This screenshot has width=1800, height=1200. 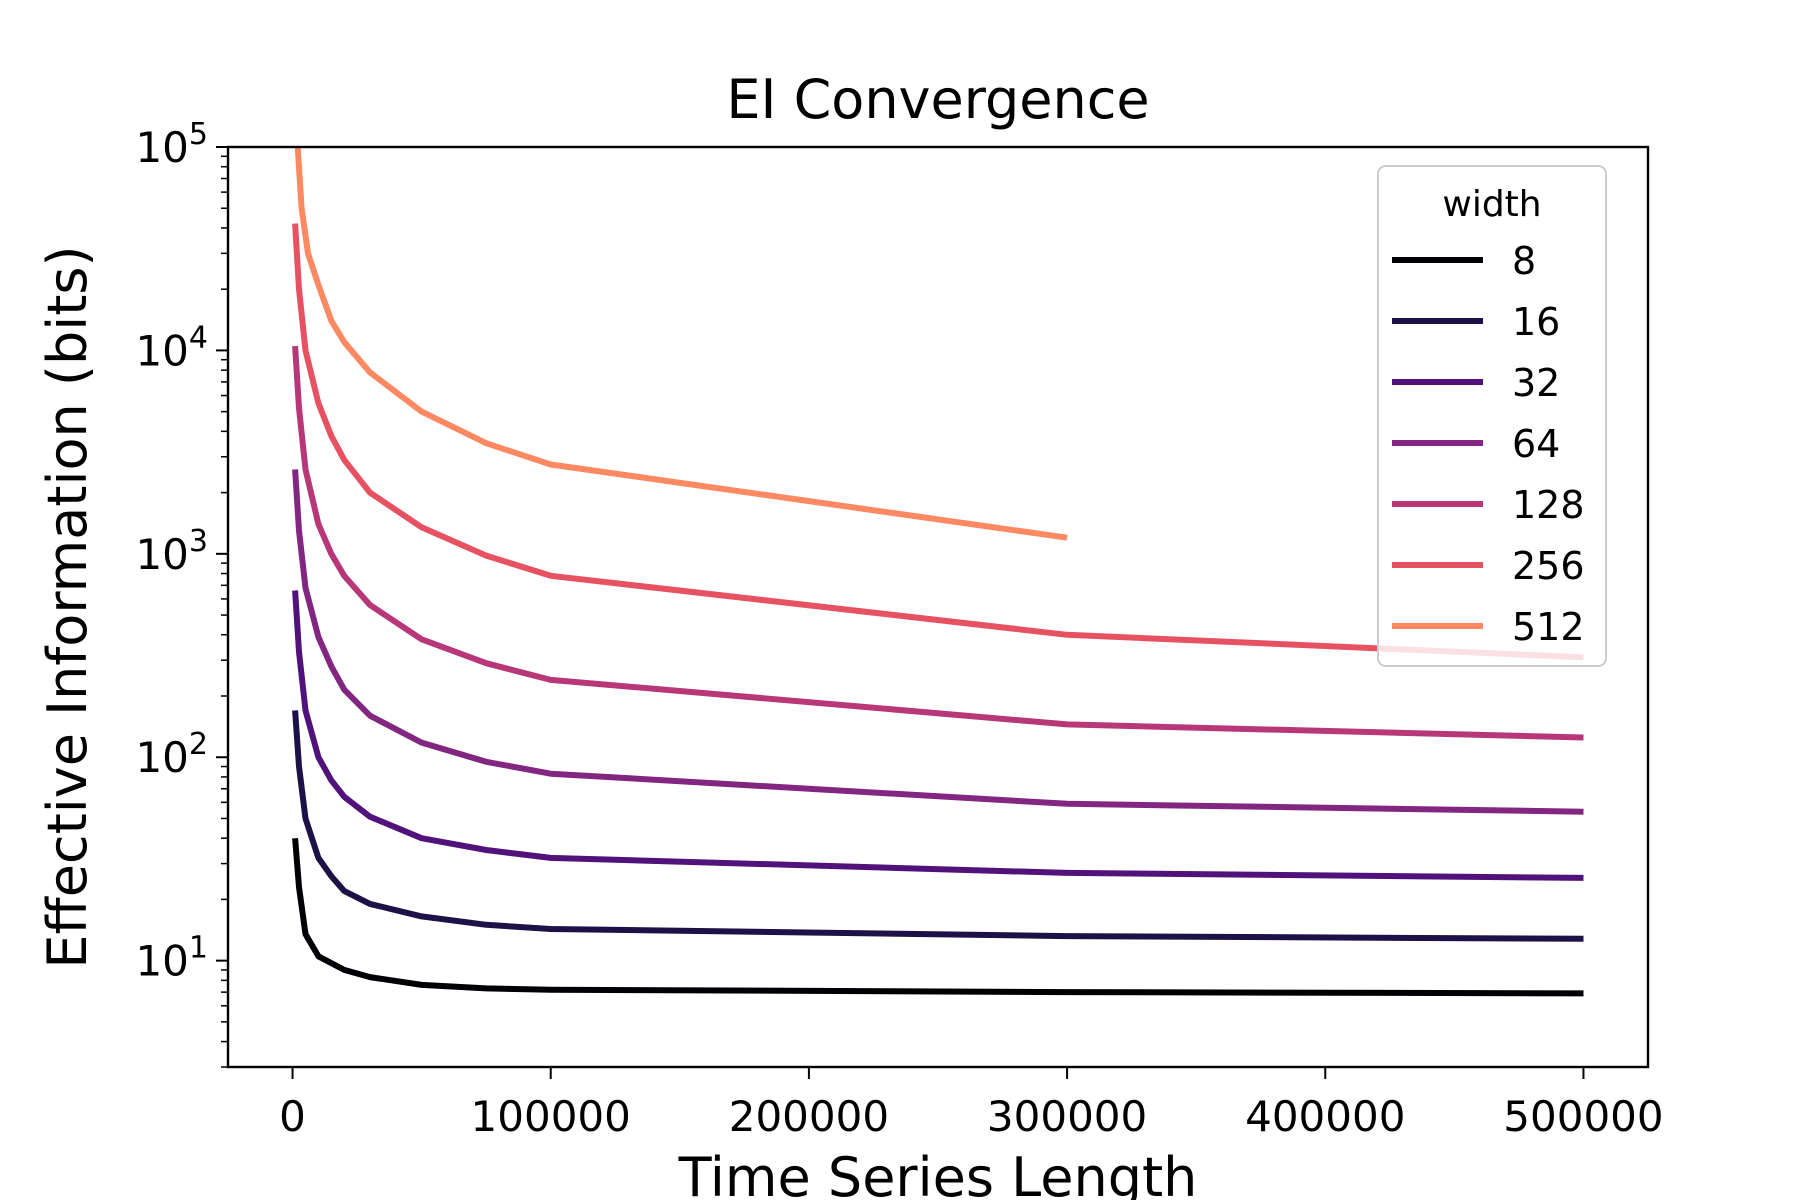 I want to click on x-axis-label: Time Series Length, so click(x=938, y=1173).